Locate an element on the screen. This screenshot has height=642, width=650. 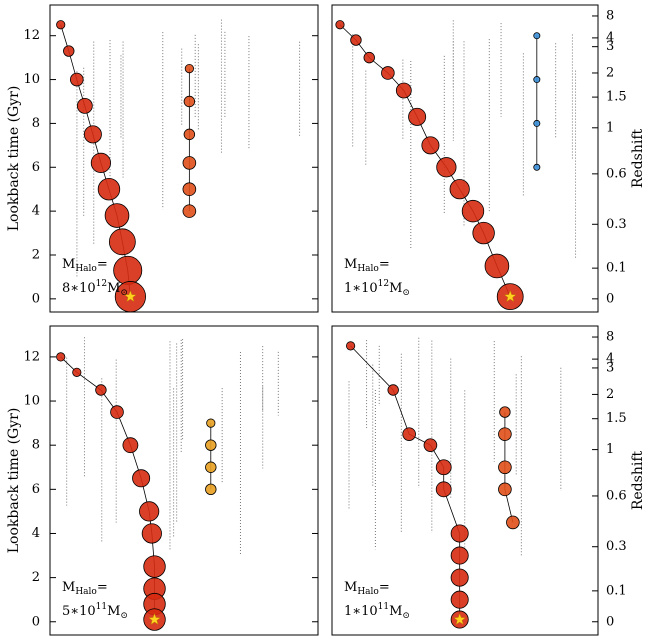
y2-tick-label: 3 is located at coordinates (610, 46).